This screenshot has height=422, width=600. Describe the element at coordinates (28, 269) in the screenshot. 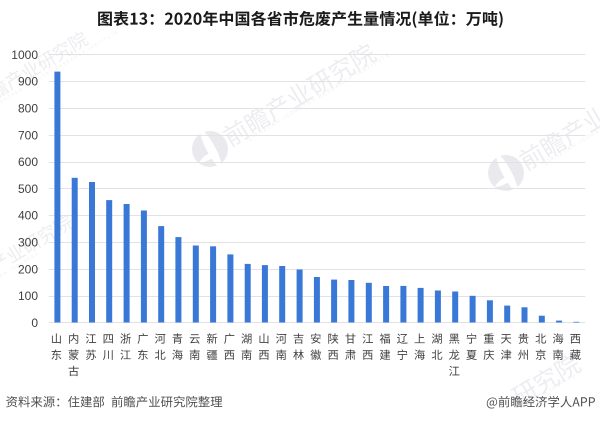

I see `svg-text: 200` at that location.